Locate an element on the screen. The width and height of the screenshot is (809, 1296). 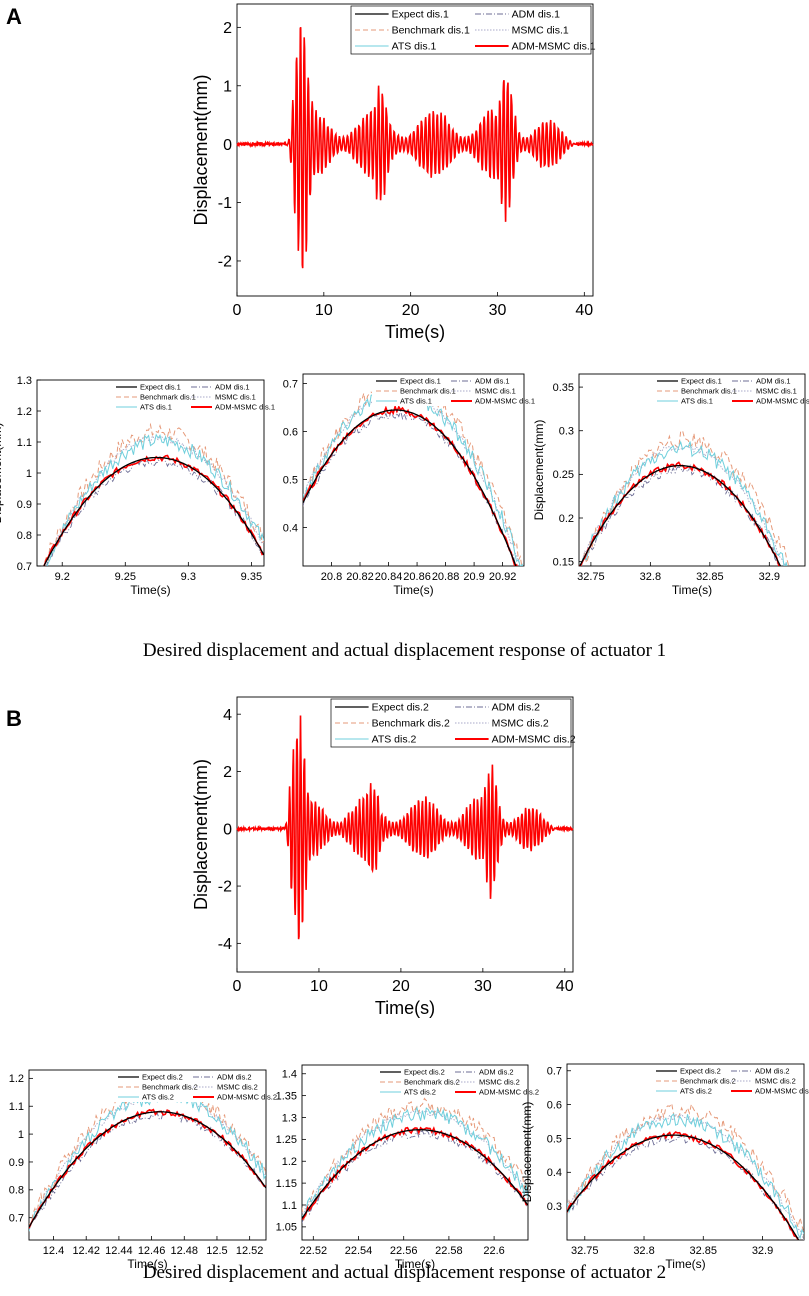
panel-b-zoom-3-plot-area is located at coordinates (685, 1171).